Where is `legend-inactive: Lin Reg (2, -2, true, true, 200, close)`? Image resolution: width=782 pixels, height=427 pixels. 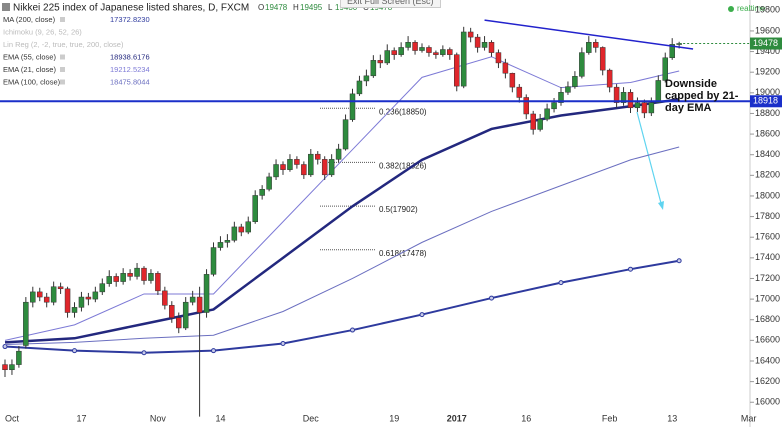 legend-inactive: Lin Reg (2, -2, true, true, 200, close) is located at coordinates (63, 44).